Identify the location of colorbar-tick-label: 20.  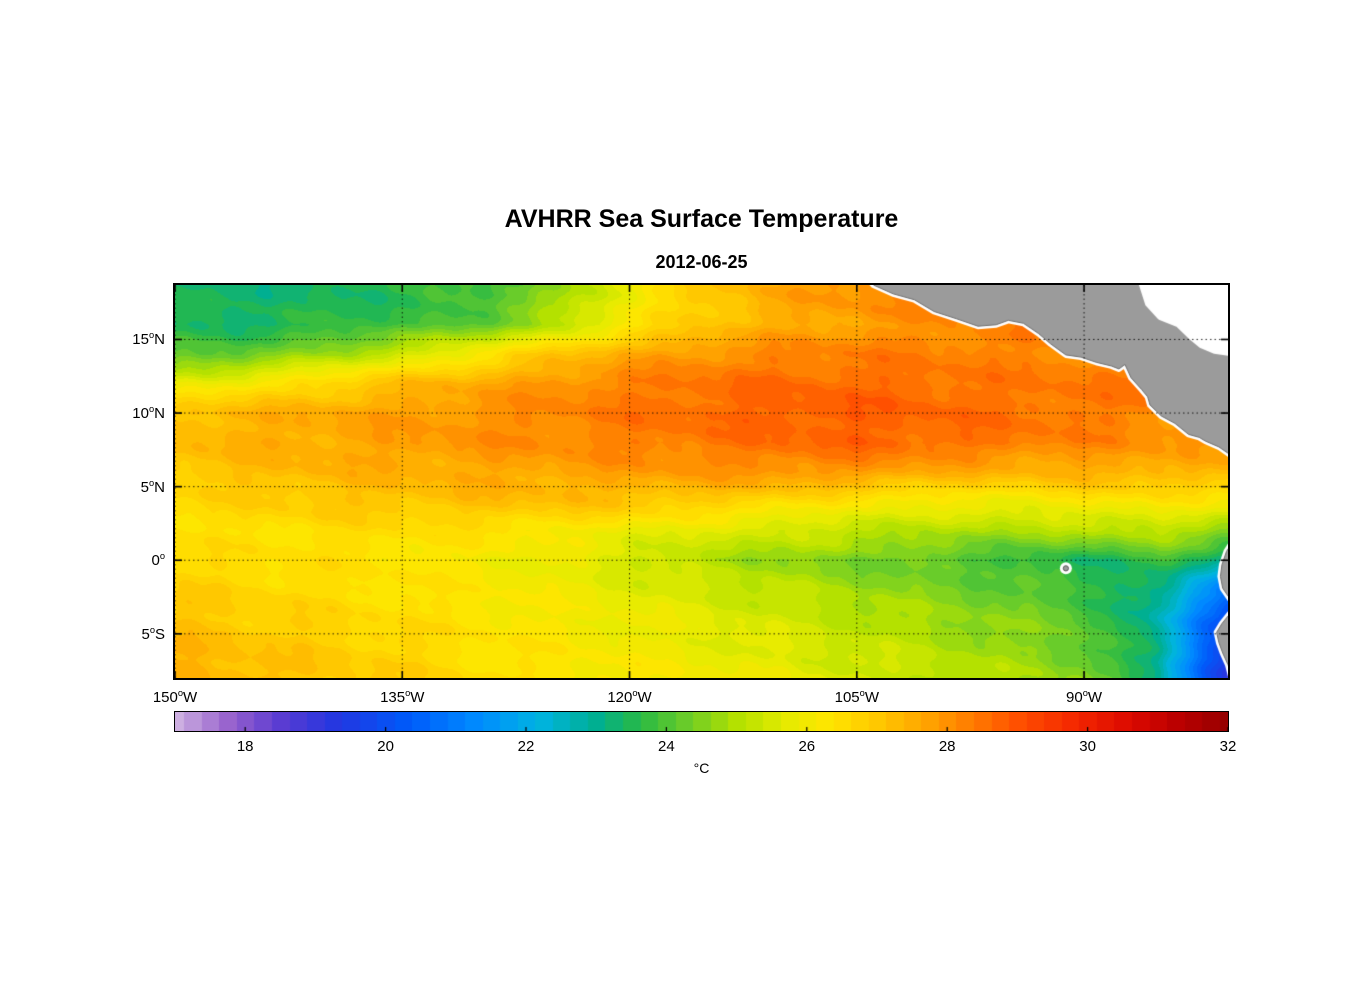
(385, 746).